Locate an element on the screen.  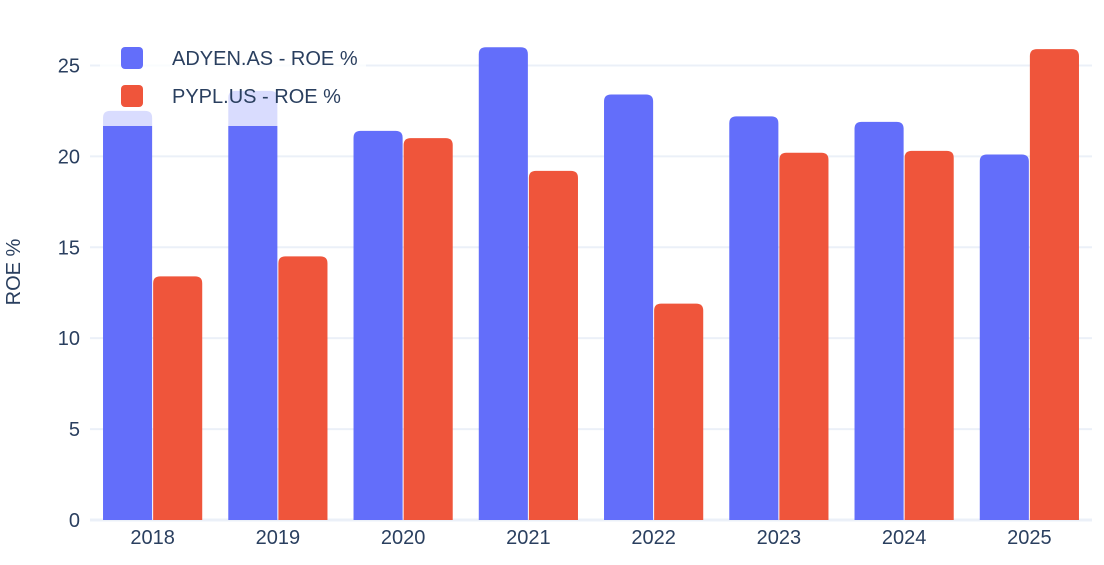
y-tick-label: 15 is located at coordinates (69, 248).